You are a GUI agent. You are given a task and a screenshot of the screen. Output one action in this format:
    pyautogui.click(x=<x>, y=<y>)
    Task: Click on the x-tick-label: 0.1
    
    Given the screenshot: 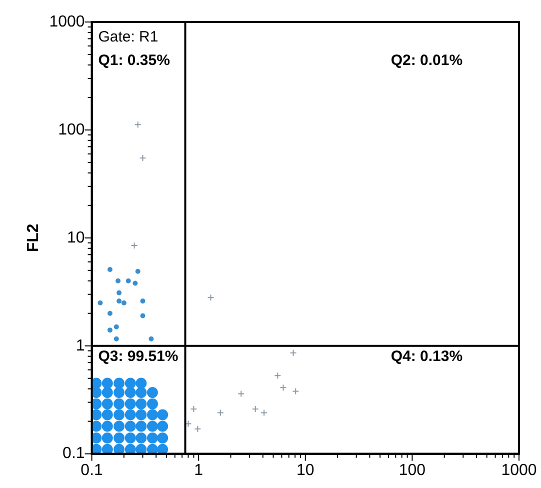 What is the action you would take?
    pyautogui.click(x=92, y=470)
    